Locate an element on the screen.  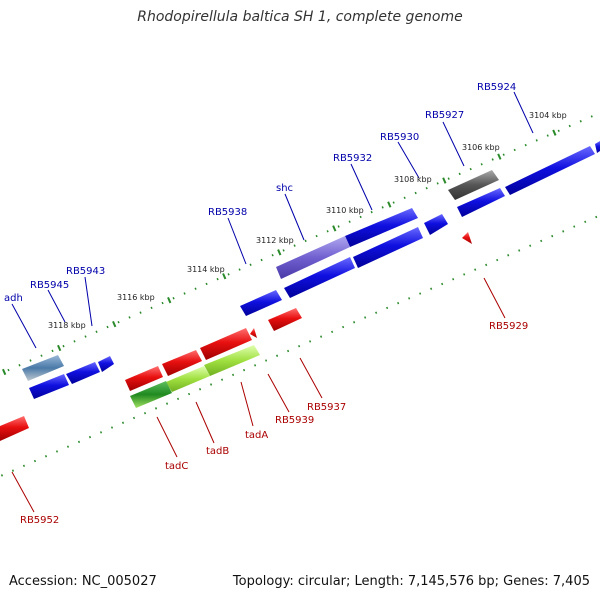
gene-label: RB5927 is located at coordinates (444, 115).